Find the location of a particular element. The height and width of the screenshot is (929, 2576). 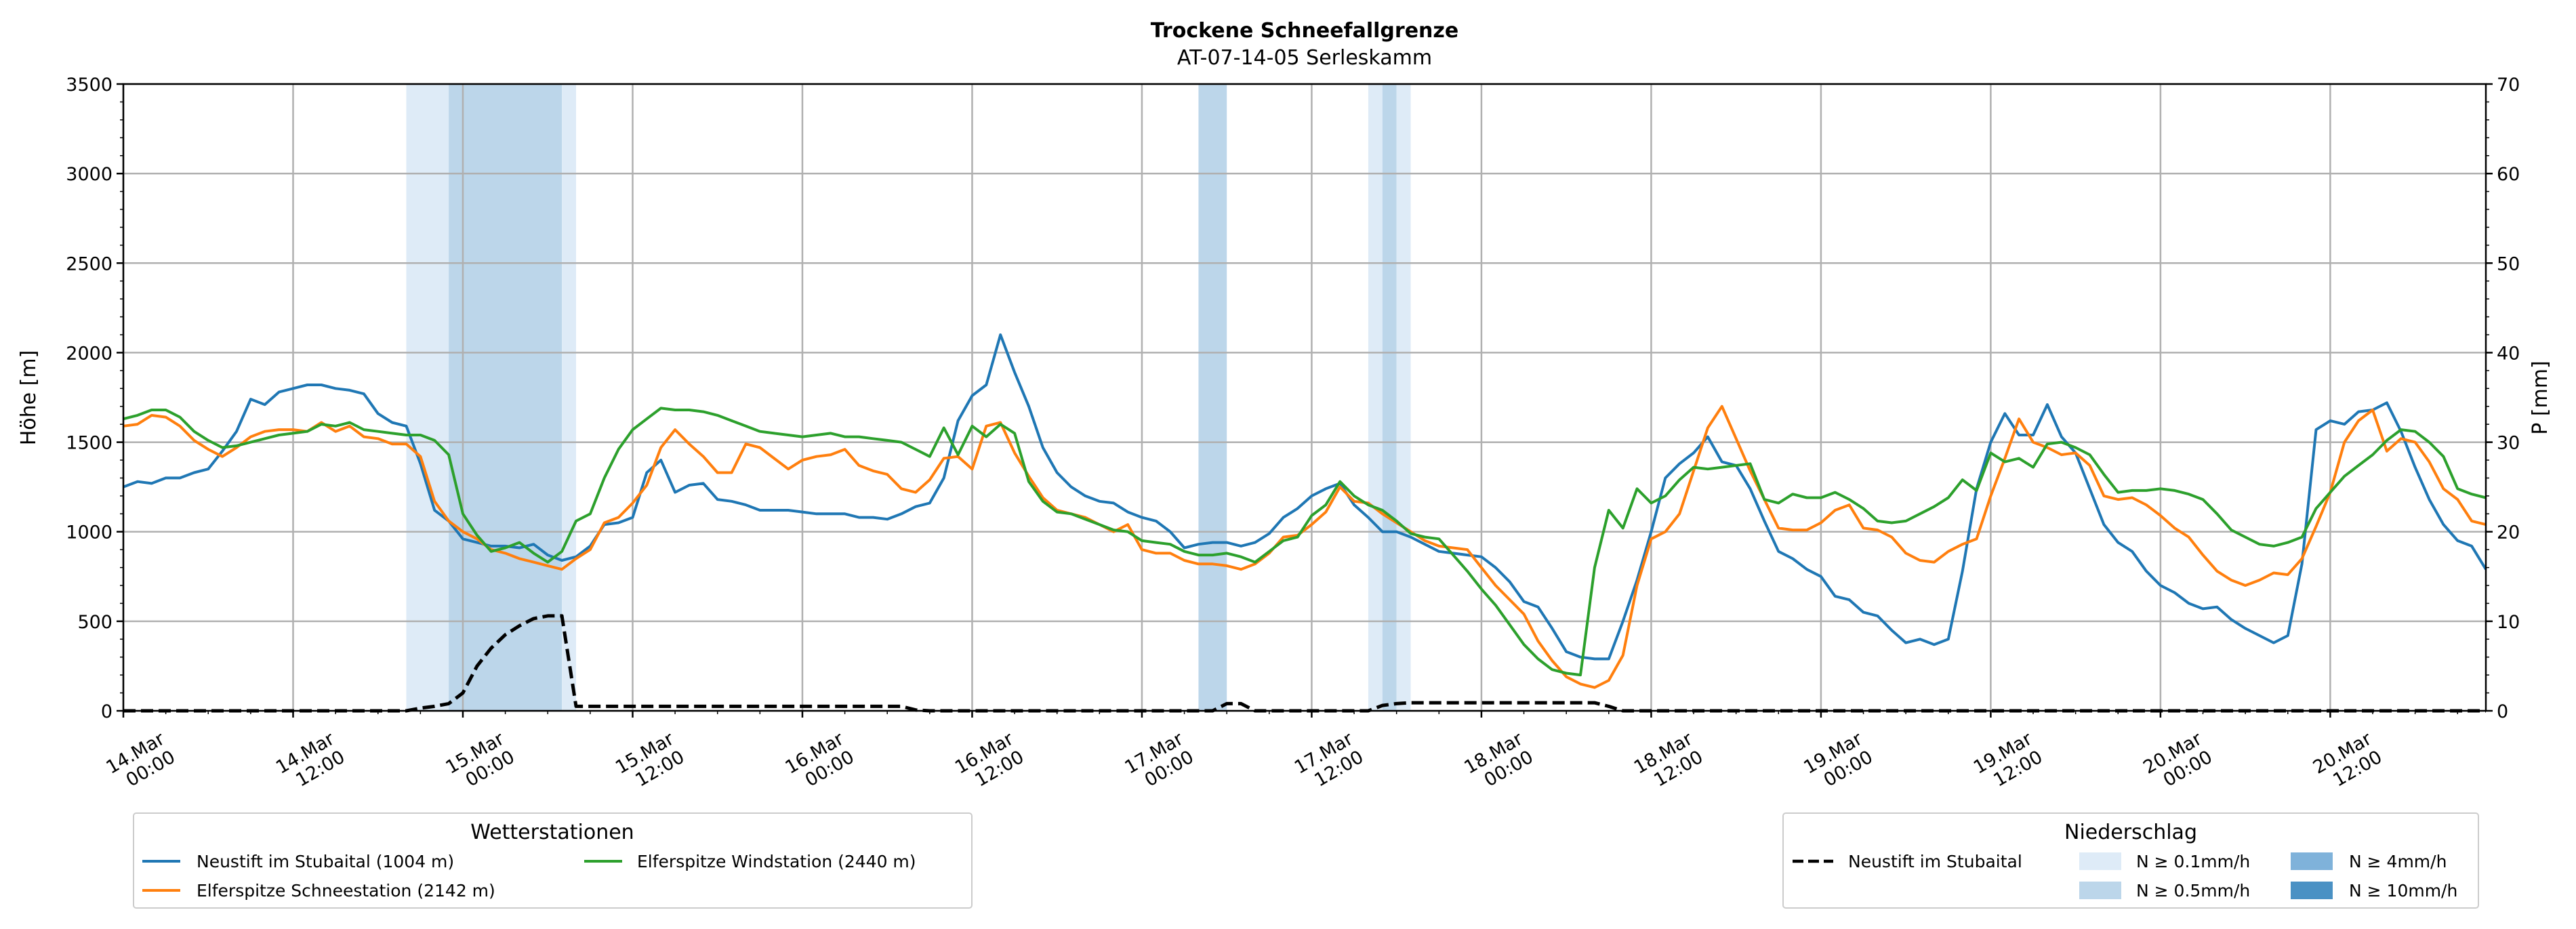

y-tick-label-2: 1000 is located at coordinates (90, 532).